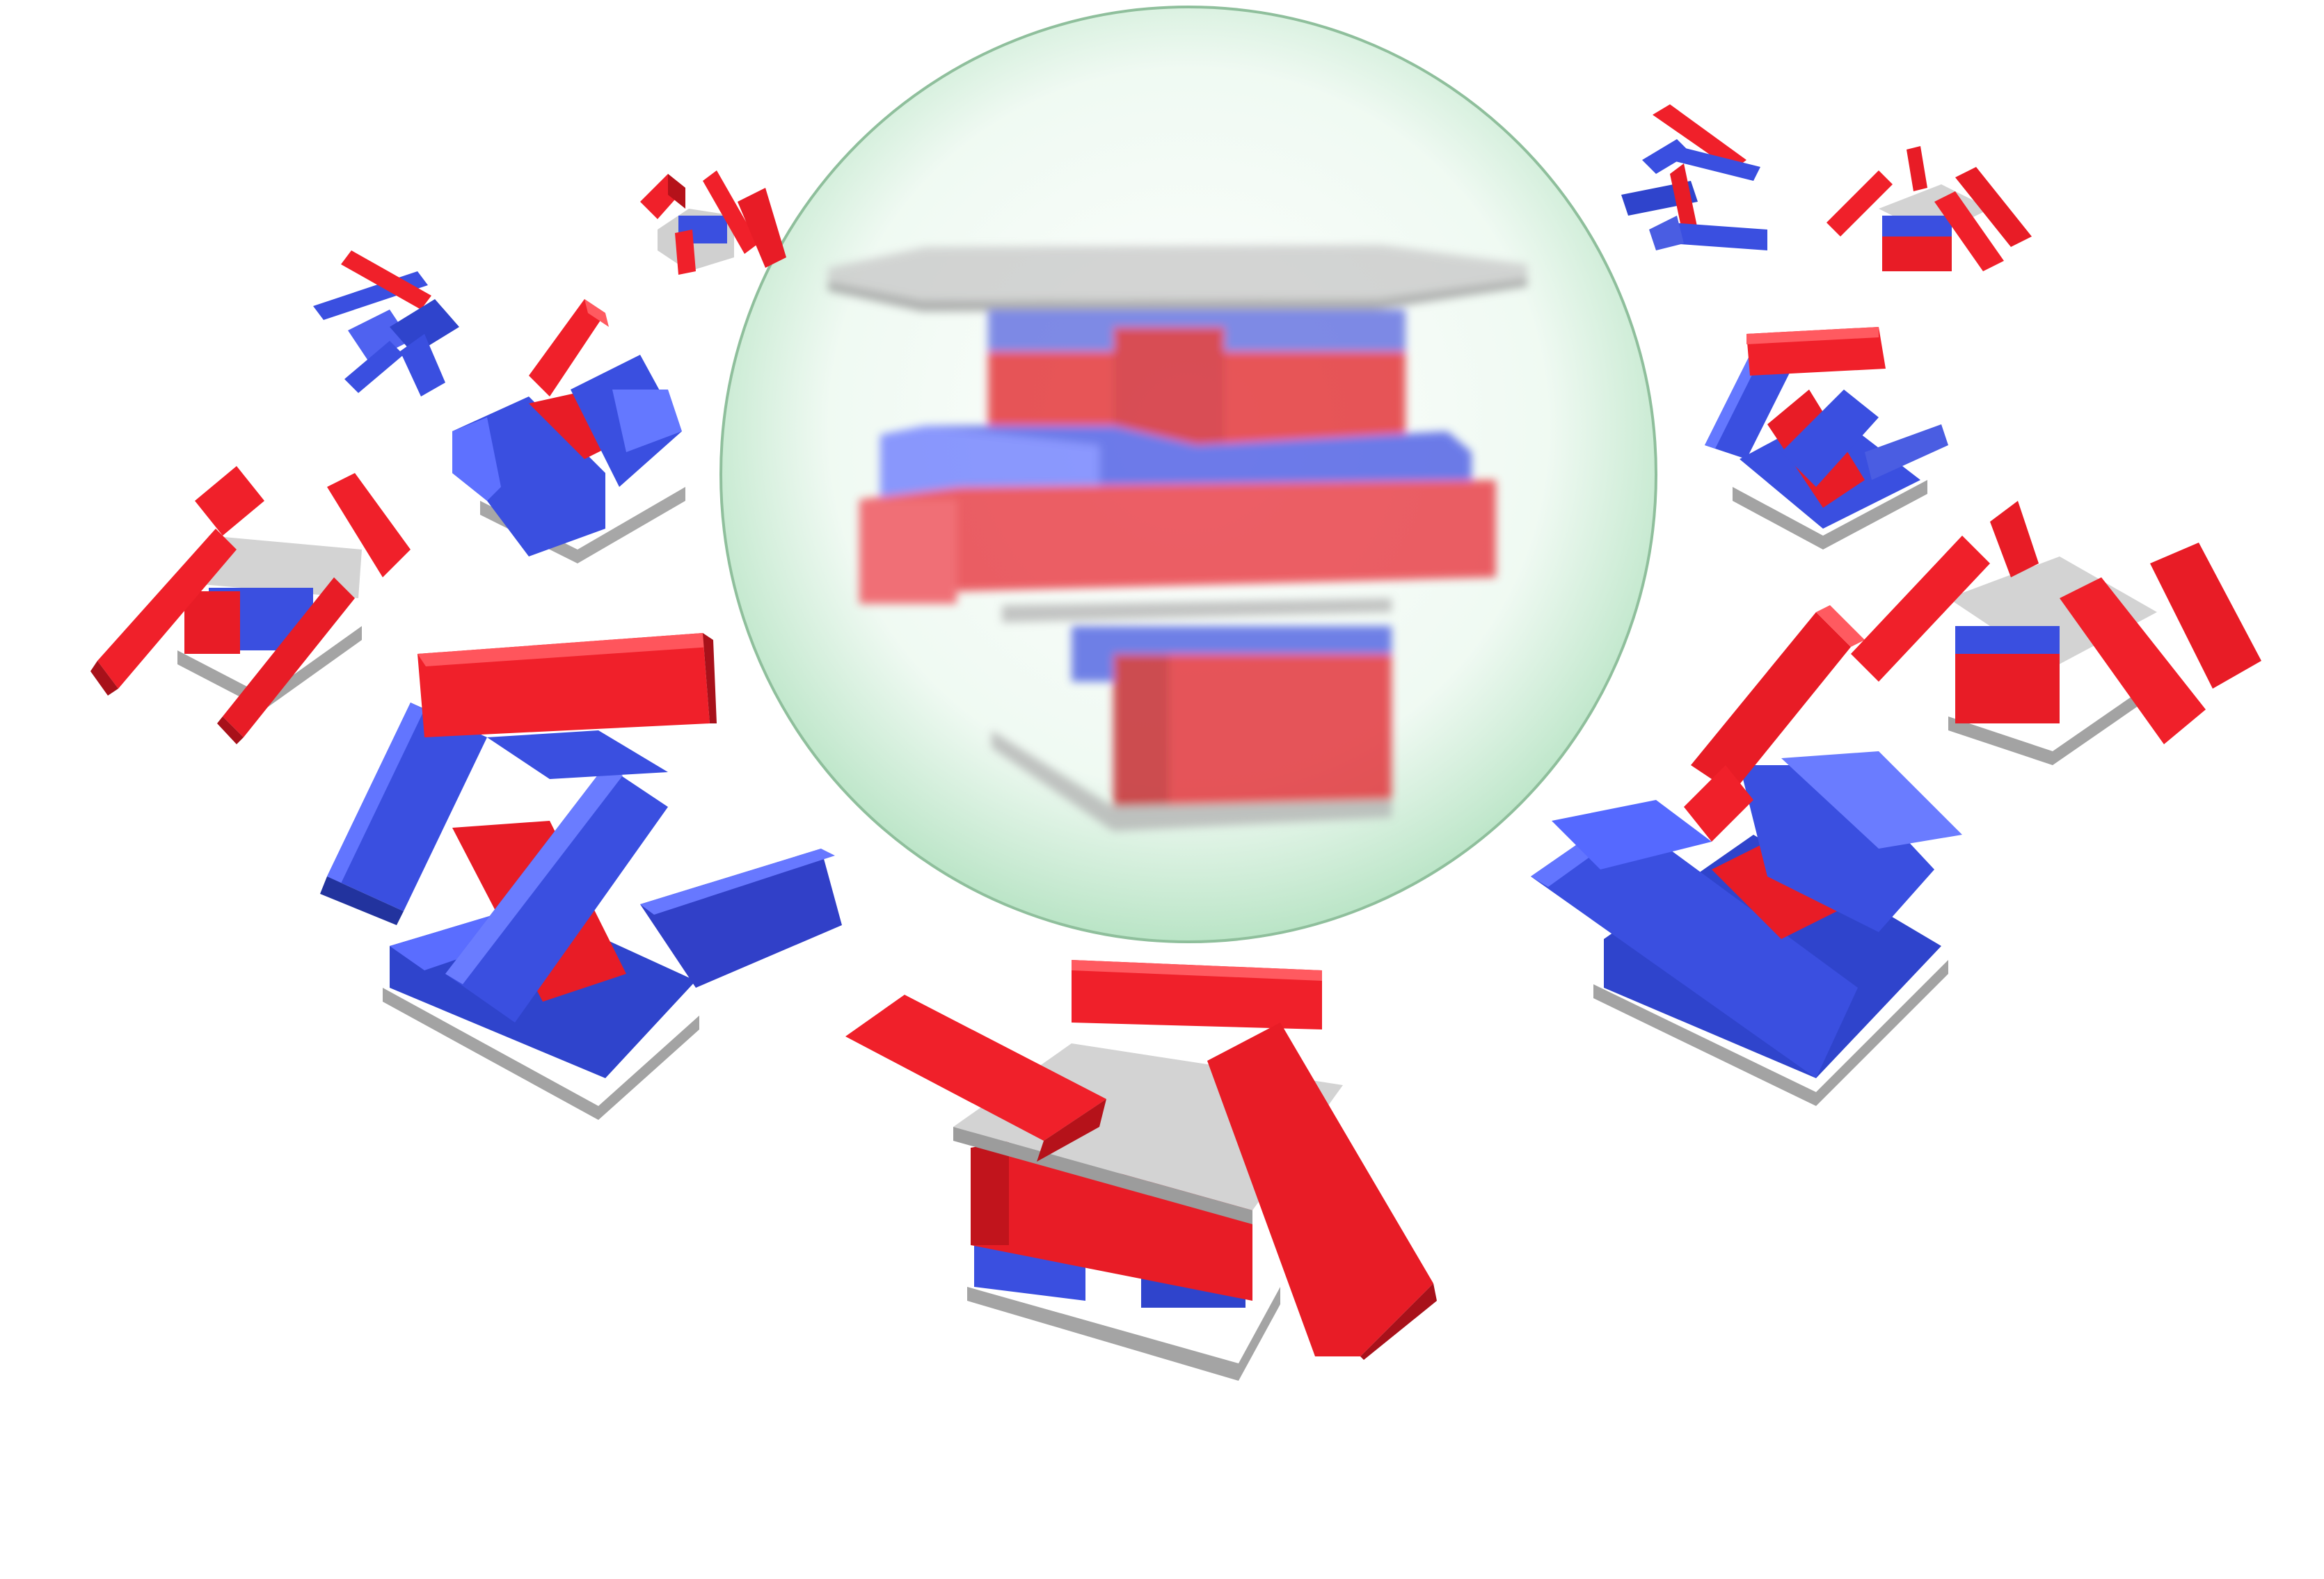 The image size is (2324, 1579). What do you see at coordinates (386, 323) in the screenshot?
I see `block-cluster-top-left-tiny` at bounding box center [386, 323].